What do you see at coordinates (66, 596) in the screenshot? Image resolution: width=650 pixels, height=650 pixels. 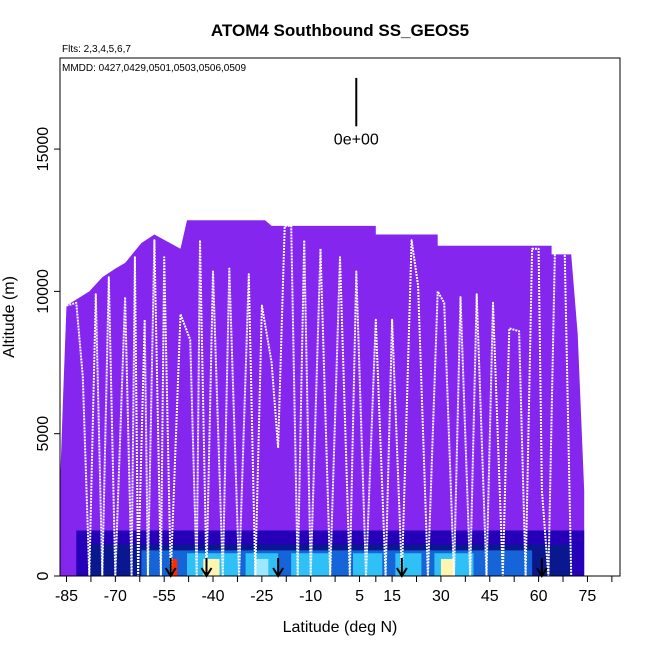 I see `x-tick-label-0: -85` at bounding box center [66, 596].